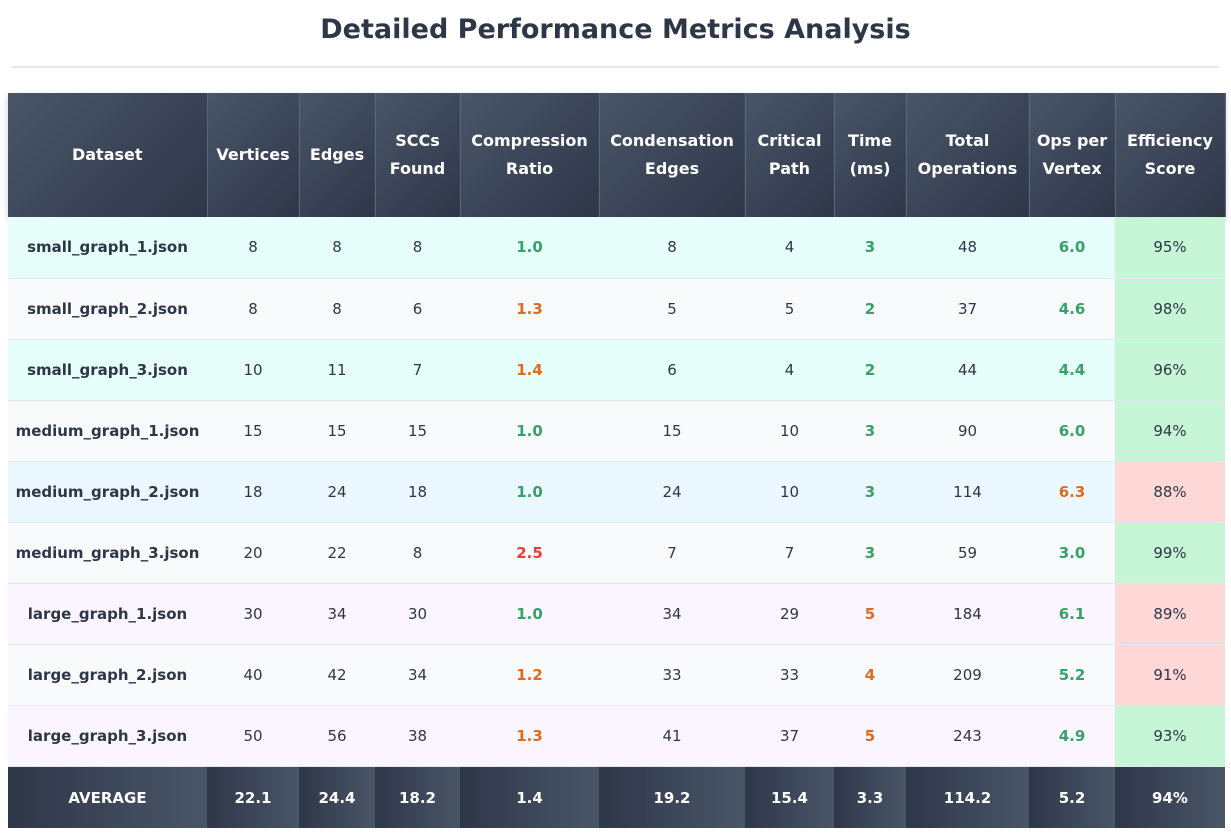 Image resolution: width=1231 pixels, height=834 pixels. Describe the element at coordinates (789, 675) in the screenshot. I see `cell-critical: 33` at that location.